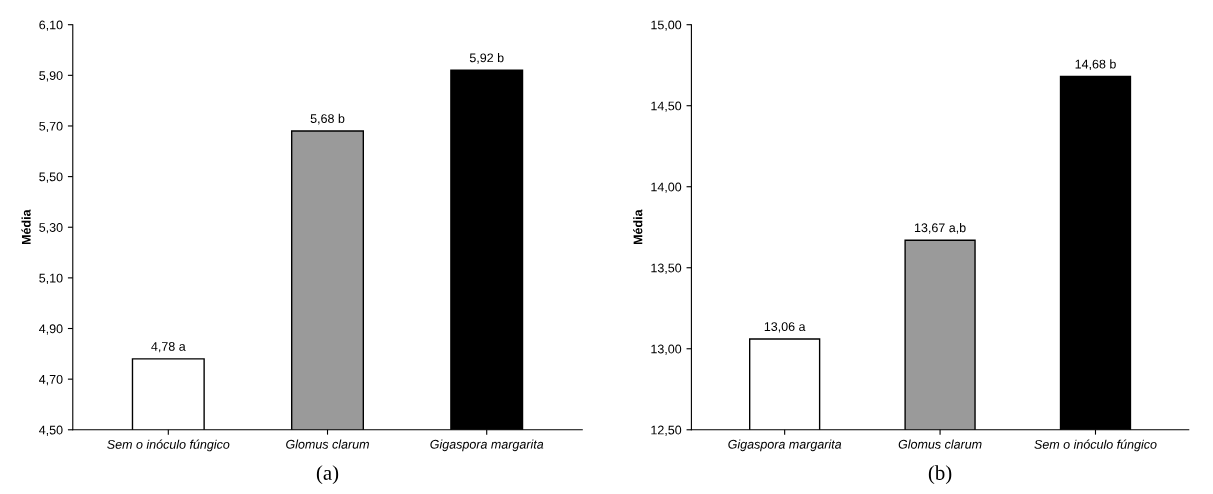 This screenshot has width=1213, height=494. I want to click on data-label: 13,06 a, so click(785, 327).